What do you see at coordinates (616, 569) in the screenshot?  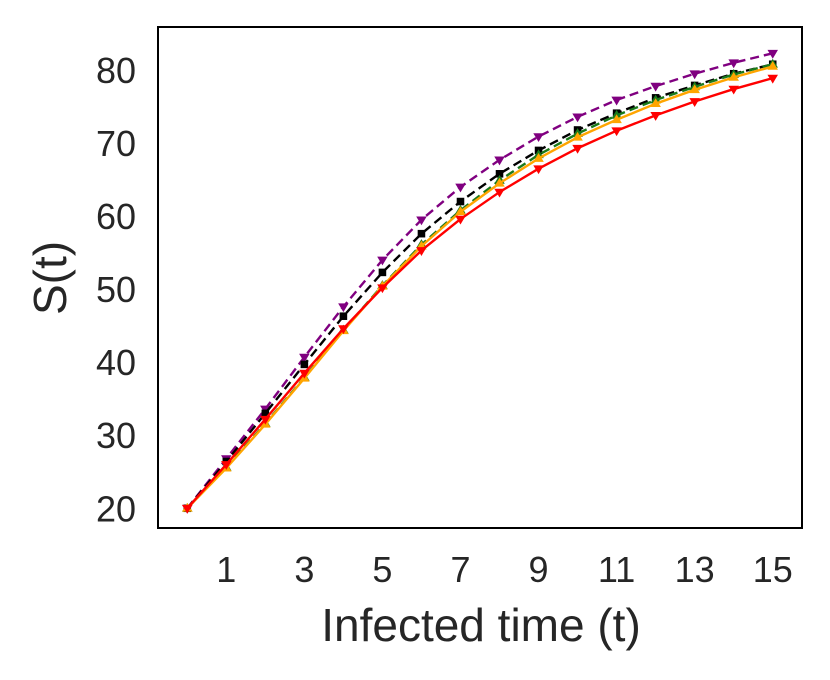 I see `x-tick-label: 11` at bounding box center [616, 569].